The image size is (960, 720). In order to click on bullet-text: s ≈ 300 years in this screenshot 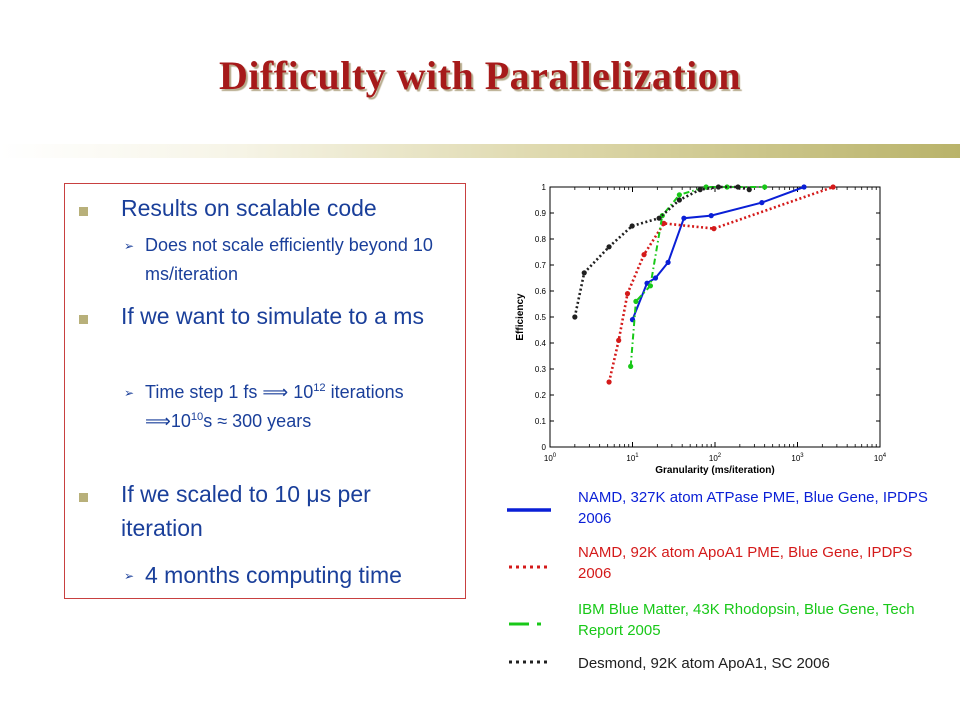, I will do `click(257, 421)`.